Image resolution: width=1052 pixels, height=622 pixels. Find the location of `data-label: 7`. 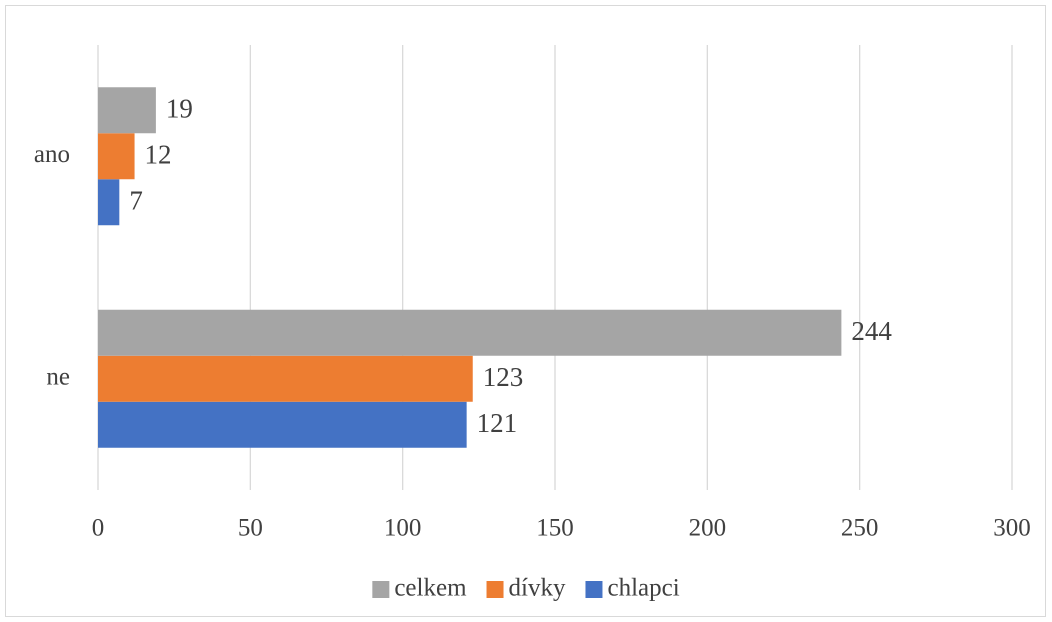

data-label: 7 is located at coordinates (136, 200).